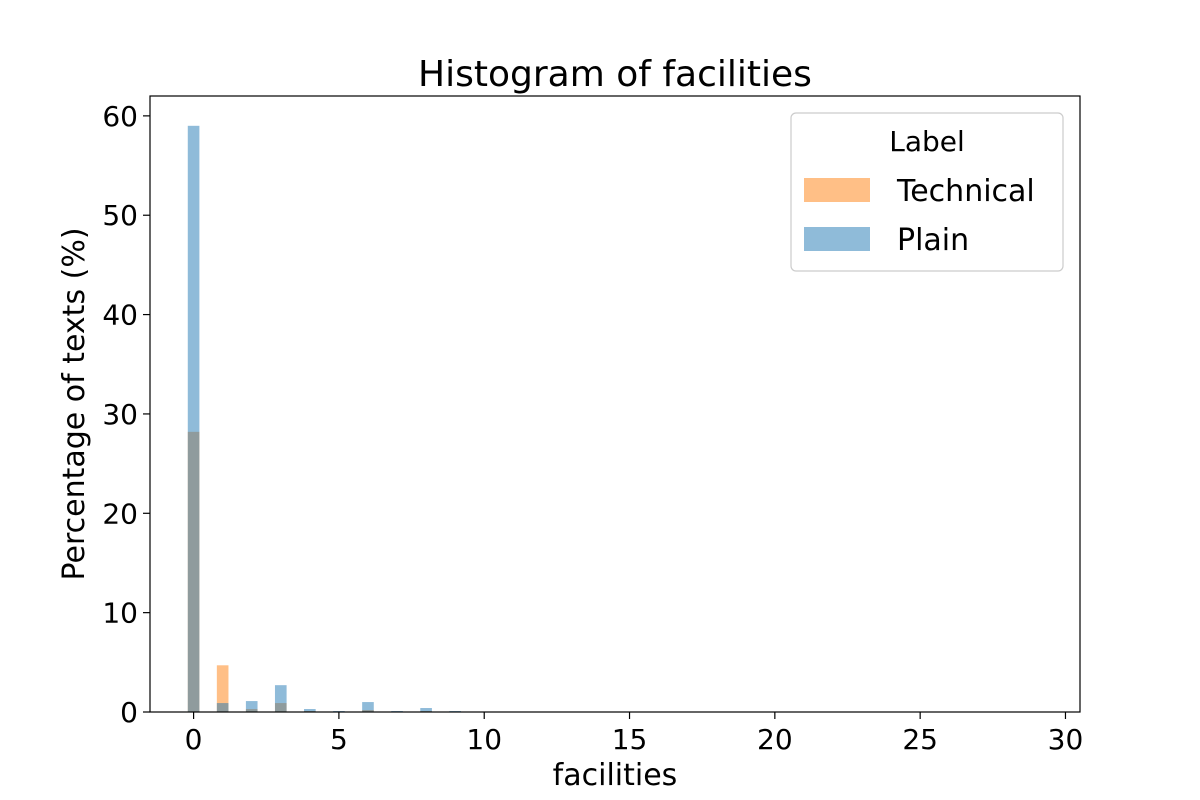 This screenshot has height=800, width=1200. What do you see at coordinates (120, 215) in the screenshot?
I see `y-tick-label-50: 50` at bounding box center [120, 215].